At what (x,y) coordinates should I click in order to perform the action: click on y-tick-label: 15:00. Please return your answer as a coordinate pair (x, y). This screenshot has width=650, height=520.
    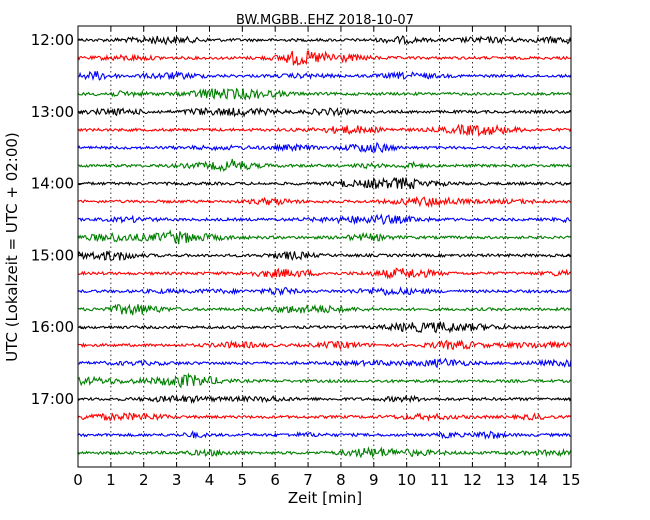
    Looking at the image, I should click on (52, 255).